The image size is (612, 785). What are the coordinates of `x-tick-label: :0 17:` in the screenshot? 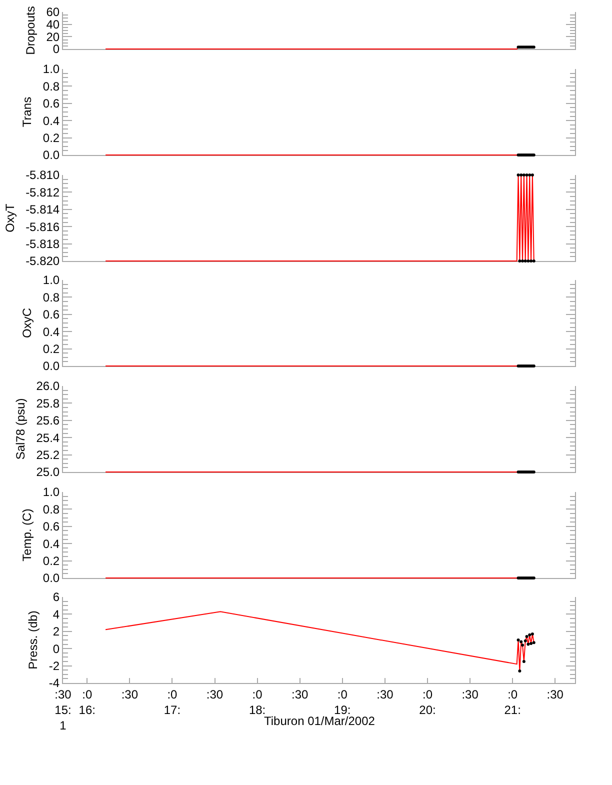 It's located at (172, 703).